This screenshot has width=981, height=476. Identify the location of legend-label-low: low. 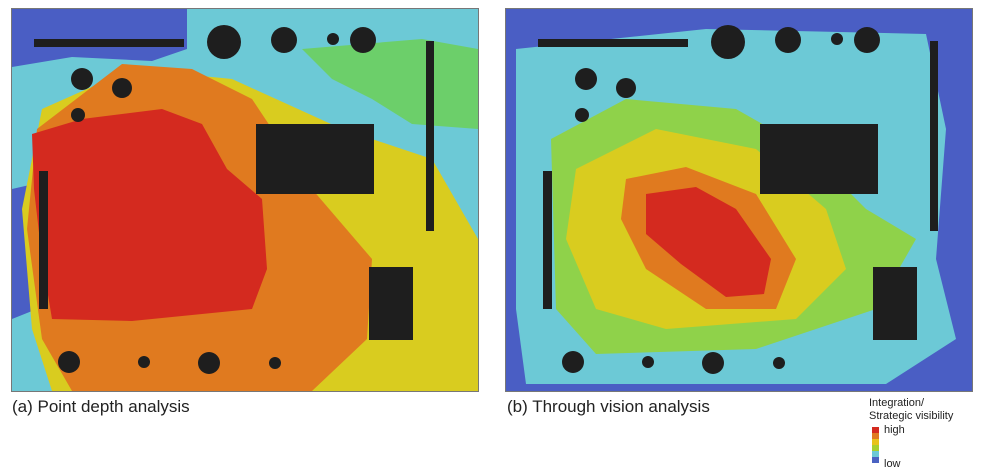
(892, 464).